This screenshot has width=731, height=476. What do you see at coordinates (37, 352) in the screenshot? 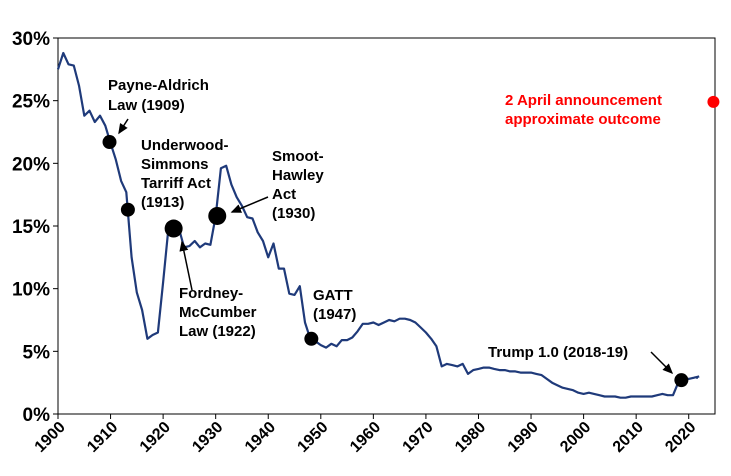
I see `y-tick-label: 5%` at bounding box center [37, 352].